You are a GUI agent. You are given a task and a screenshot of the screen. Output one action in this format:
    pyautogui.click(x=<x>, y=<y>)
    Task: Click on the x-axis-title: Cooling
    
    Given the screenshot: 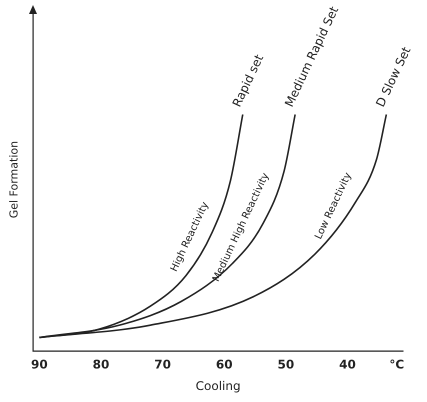 What is the action you would take?
    pyautogui.click(x=218, y=385)
    